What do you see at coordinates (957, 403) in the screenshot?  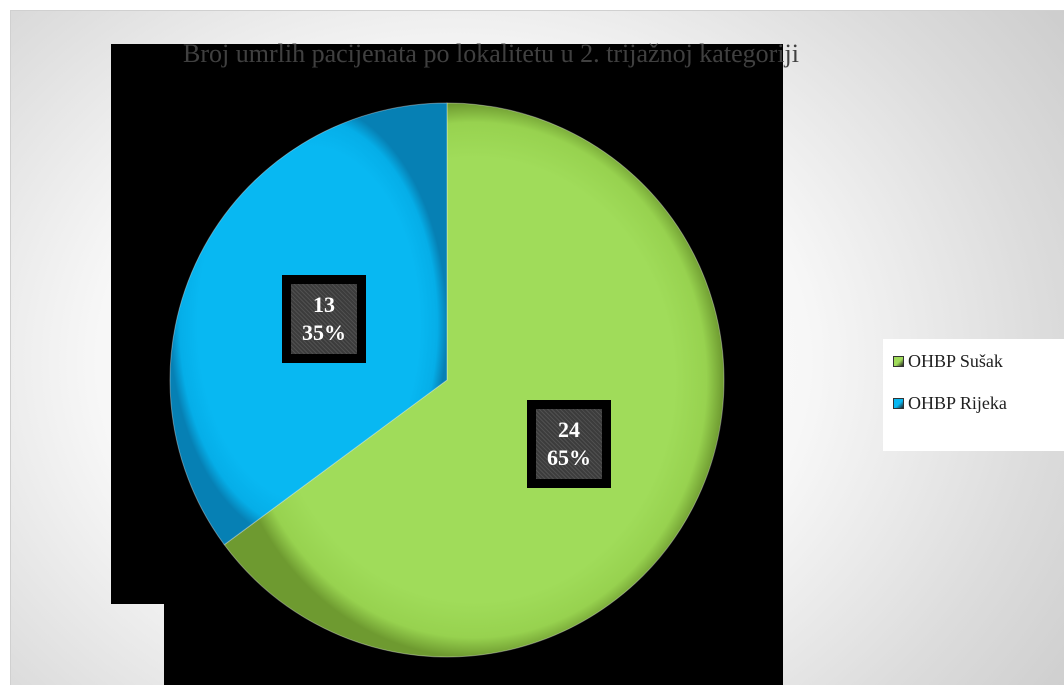 I see `legend-label: OHBP Rijeka` at bounding box center [957, 403].